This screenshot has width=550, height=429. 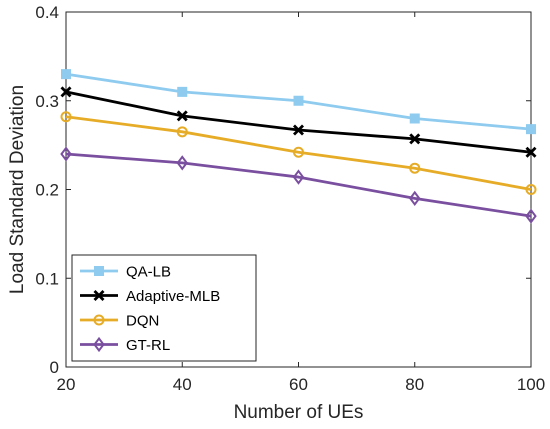 I want to click on legend-marker-qa-lb, so click(x=99, y=271).